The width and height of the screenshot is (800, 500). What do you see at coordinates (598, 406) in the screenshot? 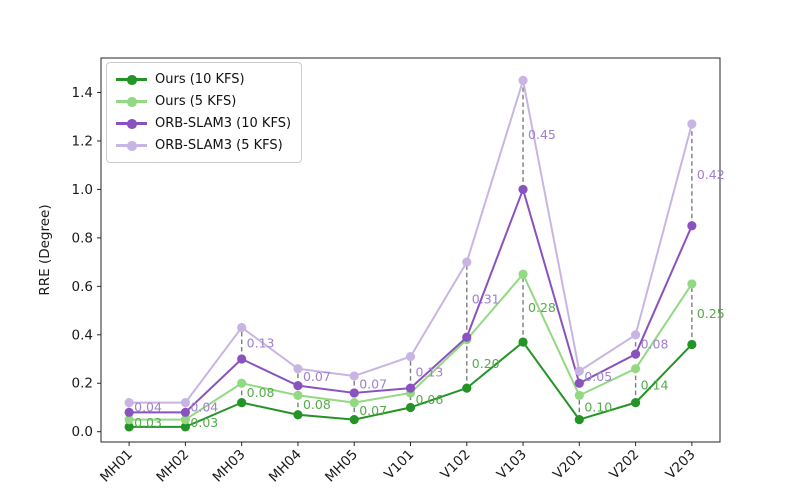
I see `gap-annotation-label: 0.10` at bounding box center [598, 406].